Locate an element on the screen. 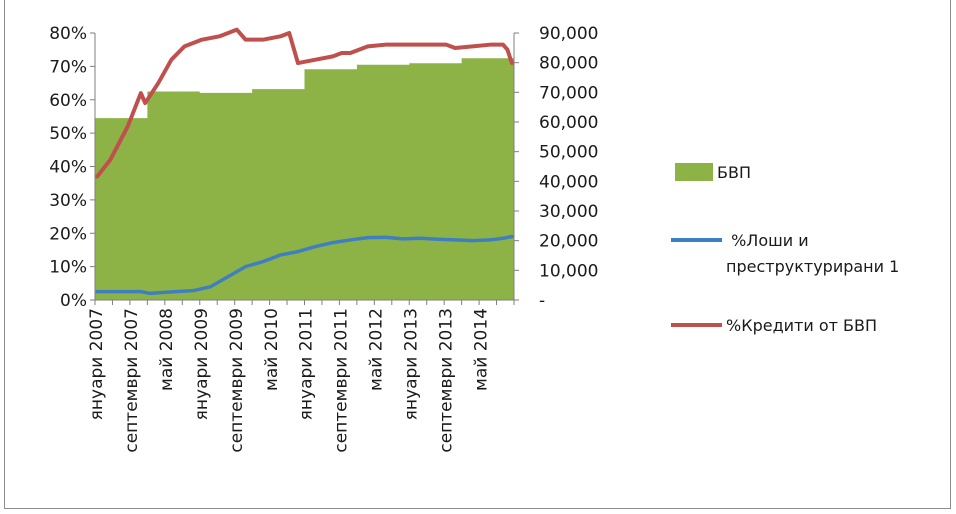  y-left-tick-label: 30% is located at coordinates (68, 201).